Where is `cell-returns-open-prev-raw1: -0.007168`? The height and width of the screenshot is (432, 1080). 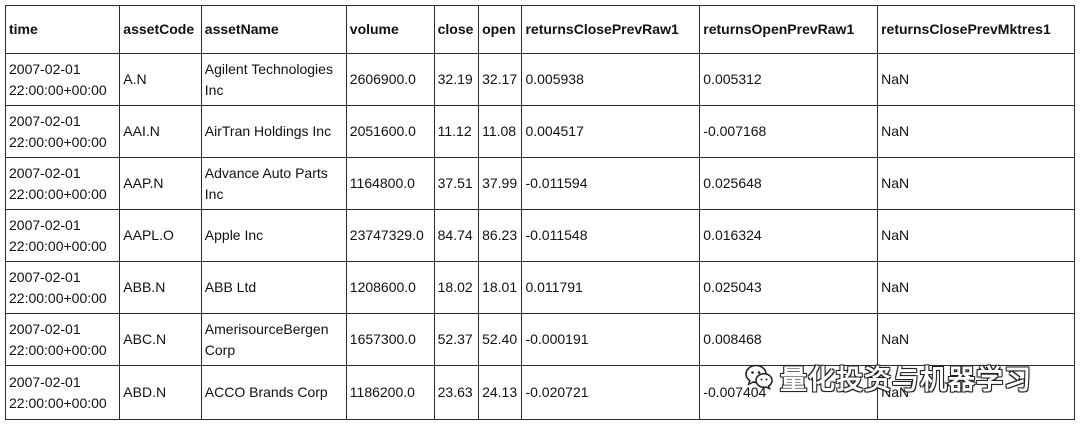
cell-returns-open-prev-raw1: -0.007168 is located at coordinates (789, 131).